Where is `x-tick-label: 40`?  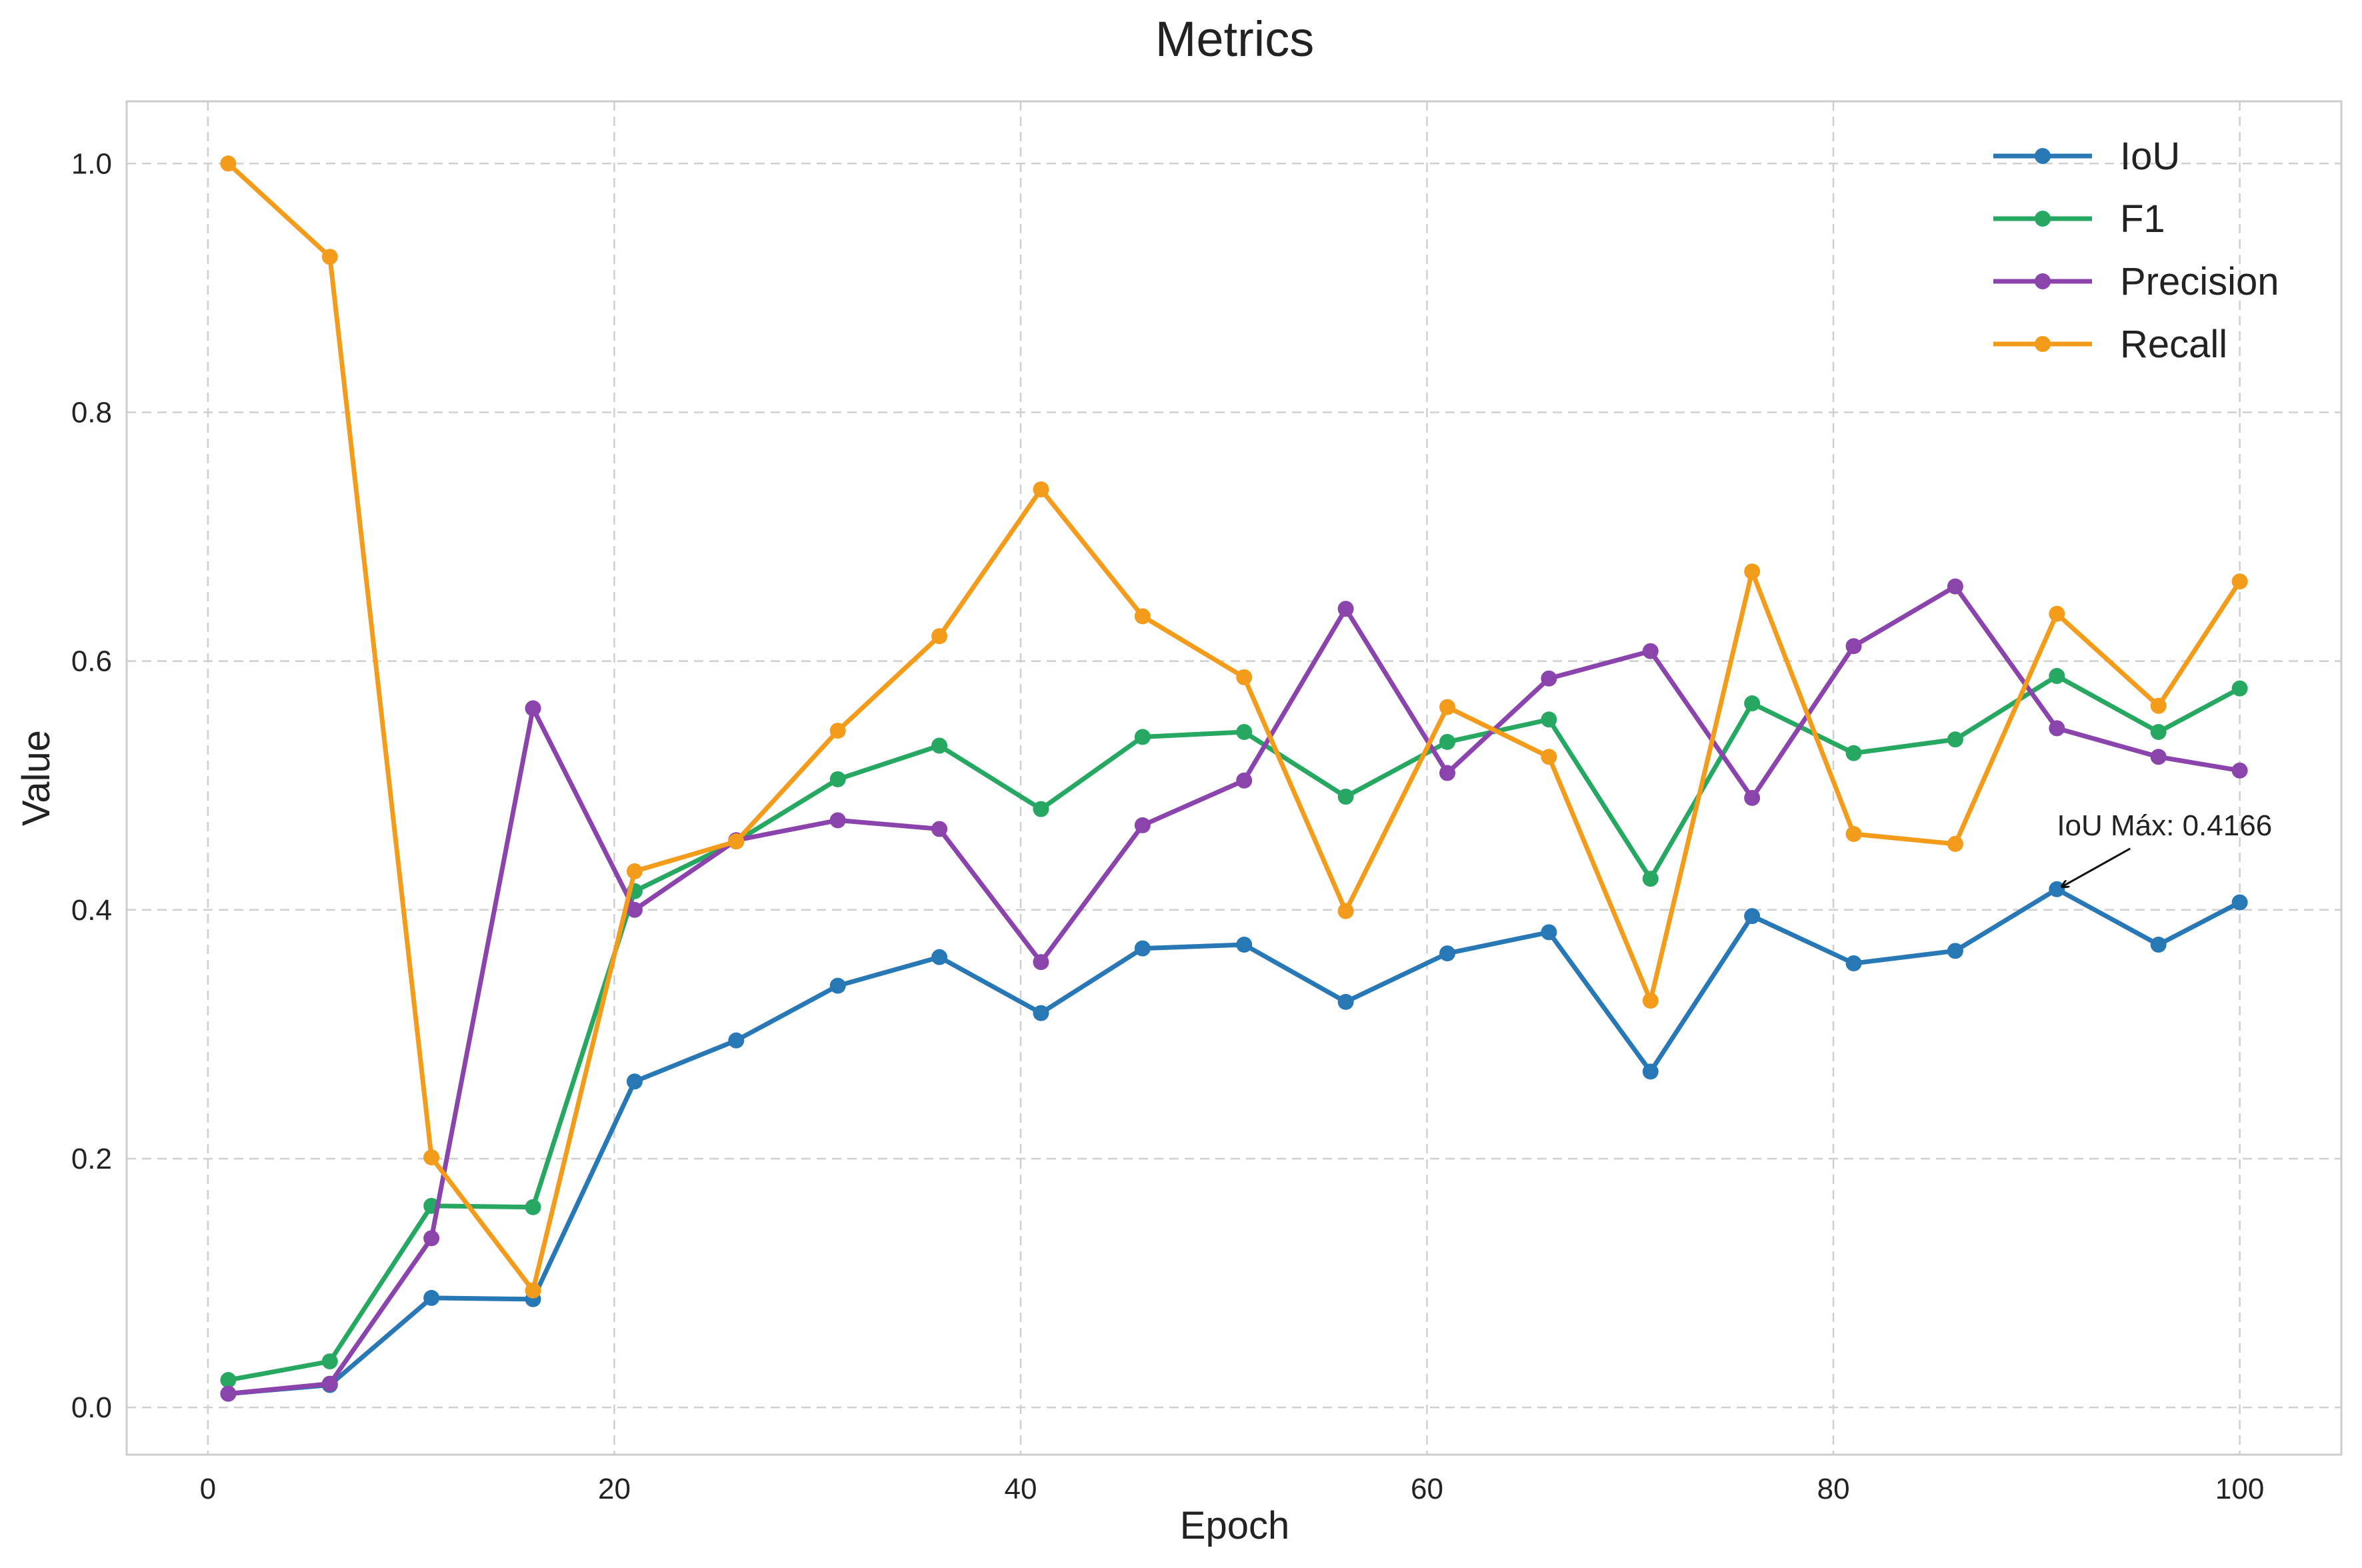 x-tick-label: 40 is located at coordinates (1021, 1489).